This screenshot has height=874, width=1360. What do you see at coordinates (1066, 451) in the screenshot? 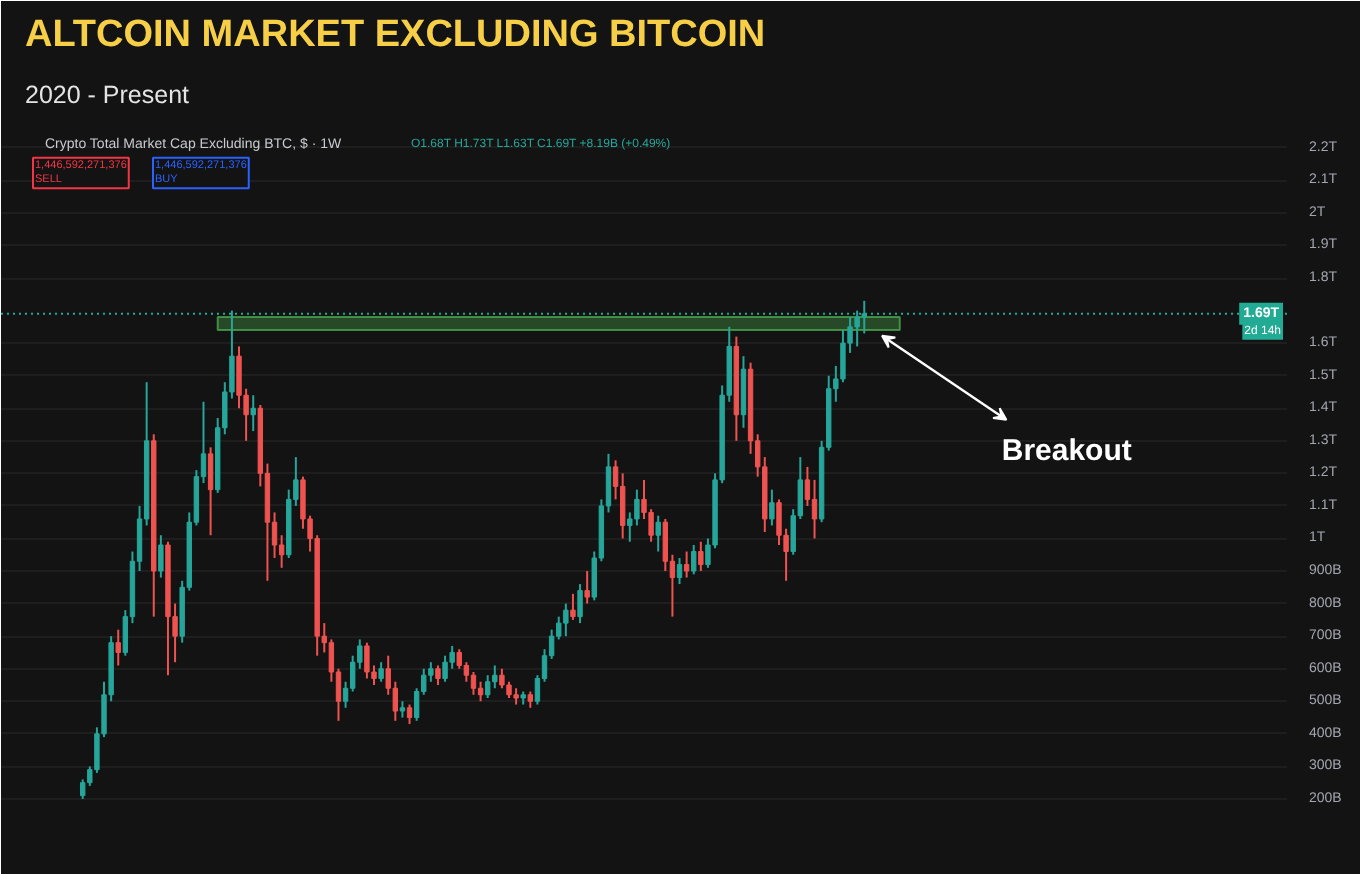
I see `annotation: Breakout` at bounding box center [1066, 451].